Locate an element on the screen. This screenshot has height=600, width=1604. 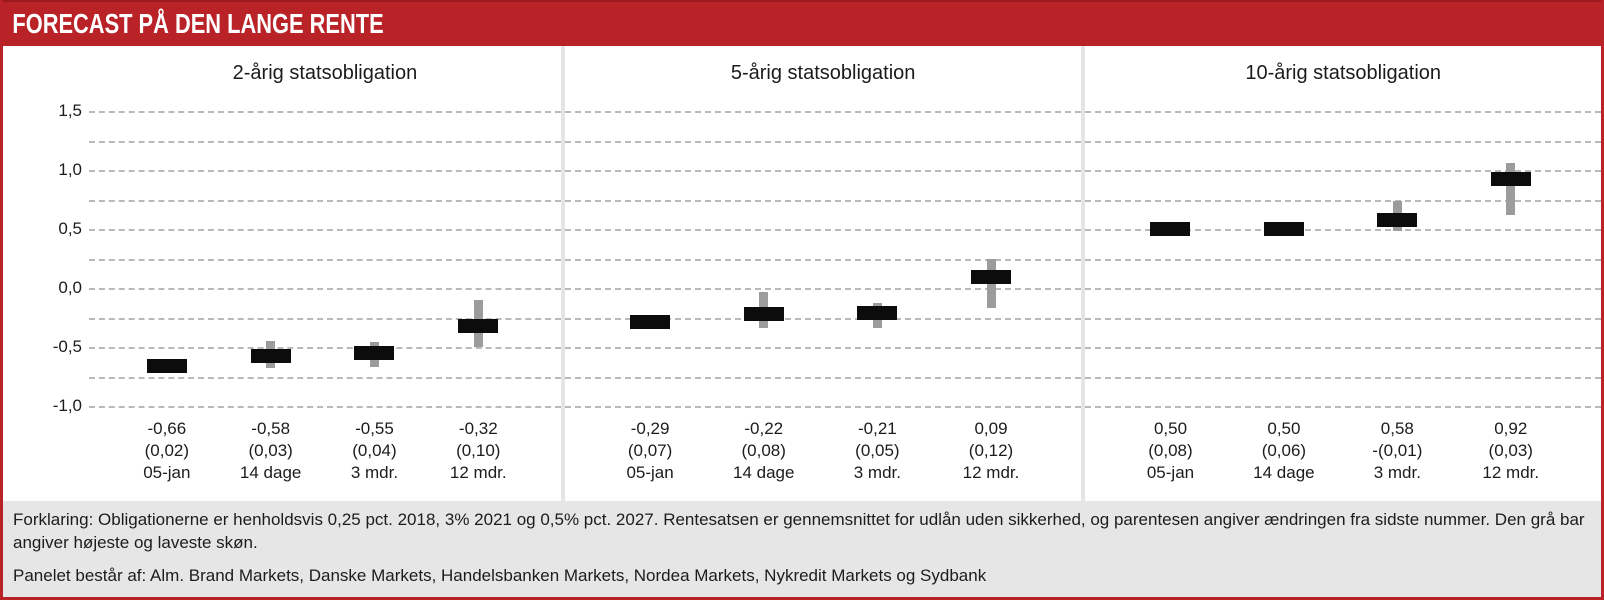
point-label-line: (0,07) is located at coordinates (650, 450).